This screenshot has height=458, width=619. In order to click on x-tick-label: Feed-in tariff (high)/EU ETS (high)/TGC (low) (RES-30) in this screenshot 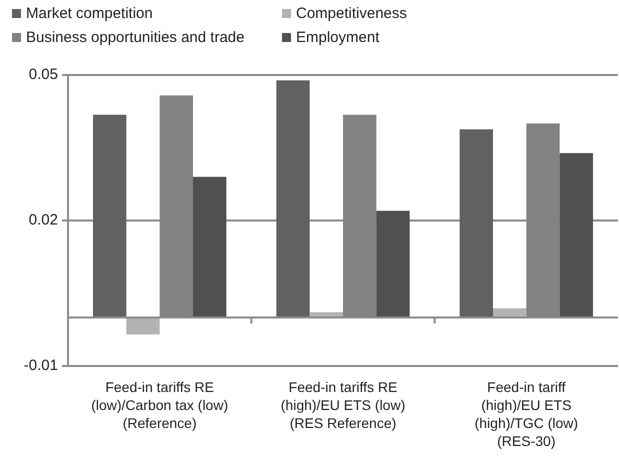, I will do `click(526, 414)`.